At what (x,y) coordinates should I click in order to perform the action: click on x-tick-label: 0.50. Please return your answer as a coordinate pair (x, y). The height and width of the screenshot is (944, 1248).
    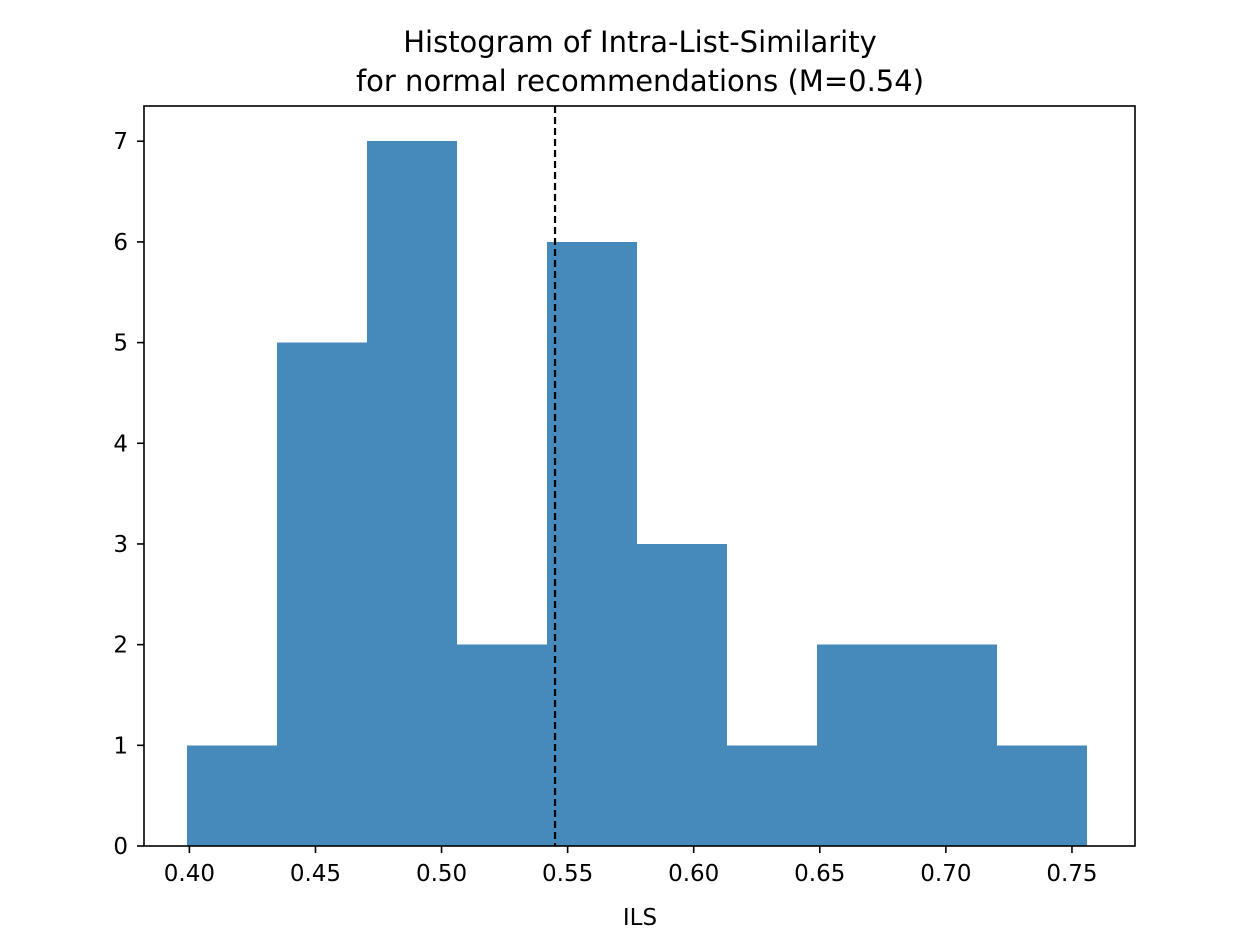
    Looking at the image, I should click on (441, 874).